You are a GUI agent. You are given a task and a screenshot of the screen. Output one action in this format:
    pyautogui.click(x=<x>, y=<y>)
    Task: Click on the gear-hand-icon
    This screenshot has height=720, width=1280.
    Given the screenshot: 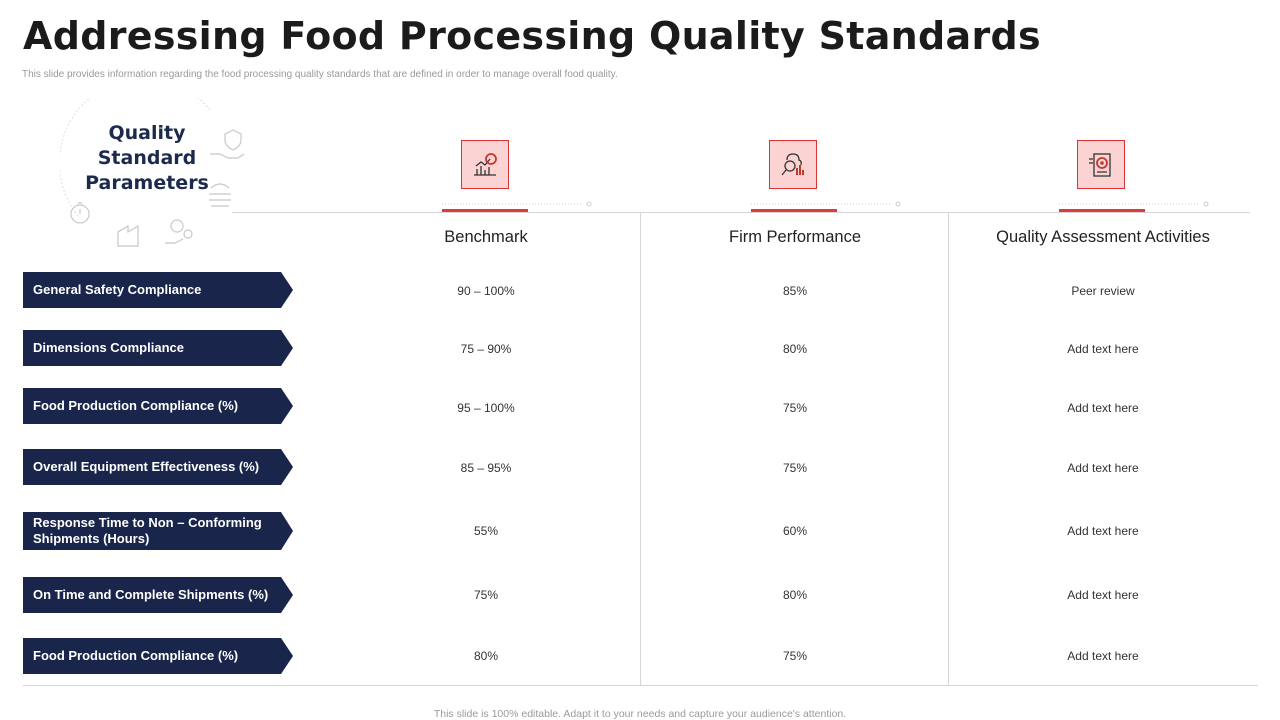 What is the action you would take?
    pyautogui.click(x=179, y=231)
    